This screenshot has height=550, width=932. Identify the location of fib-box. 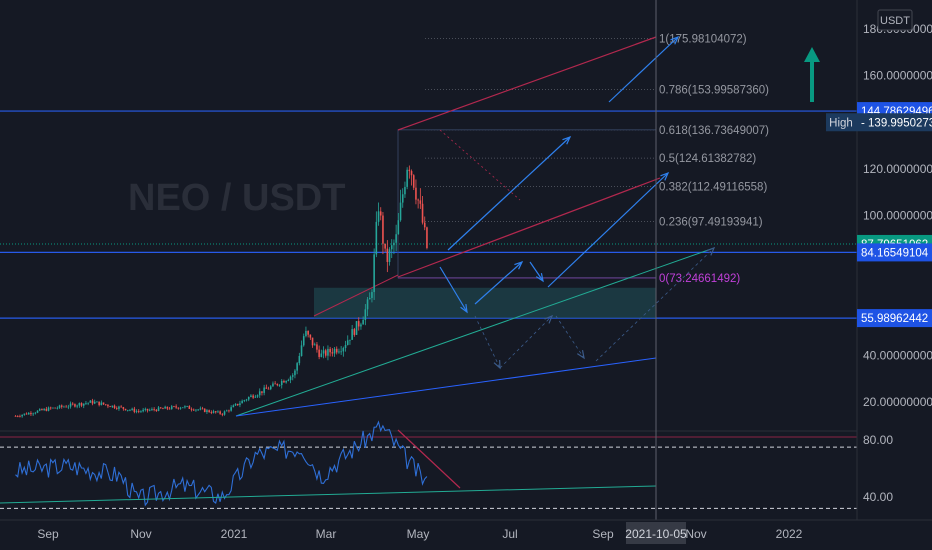
(527, 204).